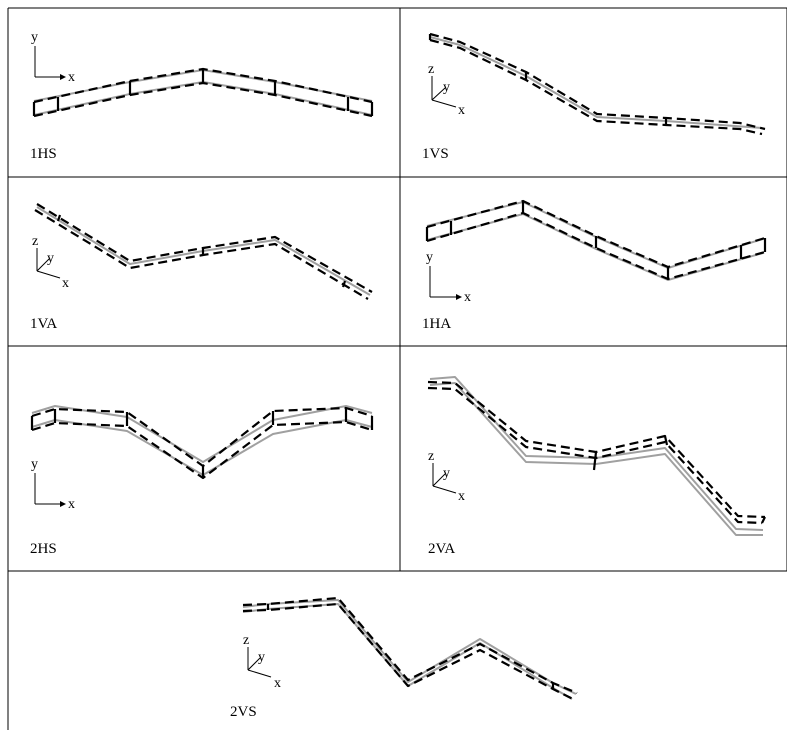 This screenshot has height=731, width=787. What do you see at coordinates (441, 549) in the screenshot?
I see `panel-label: 2VA` at bounding box center [441, 549].